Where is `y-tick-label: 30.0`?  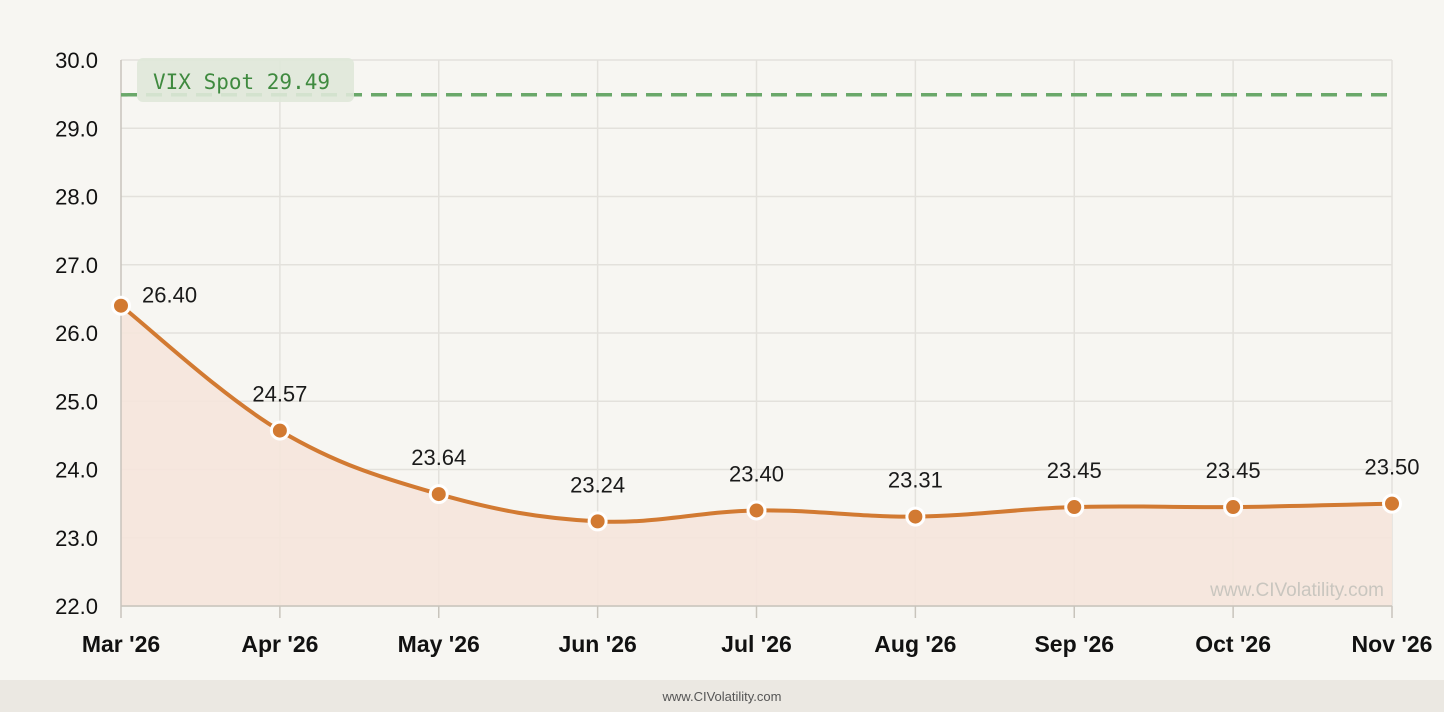 y-tick-label: 30.0 is located at coordinates (76, 60).